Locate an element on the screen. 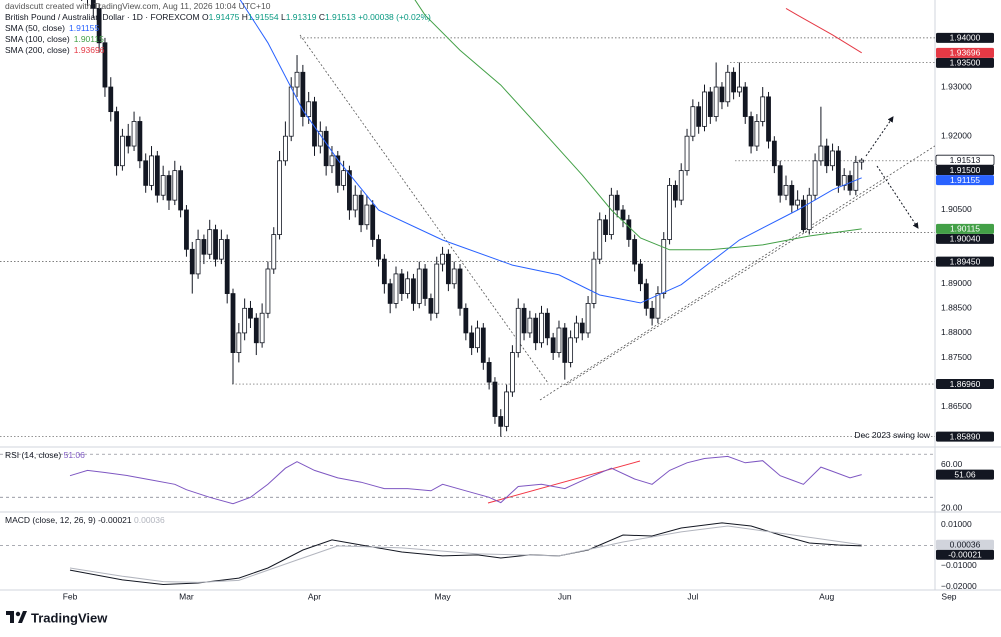 The height and width of the screenshot is (637, 1001). price-badge-label: -0.00021 is located at coordinates (965, 554).